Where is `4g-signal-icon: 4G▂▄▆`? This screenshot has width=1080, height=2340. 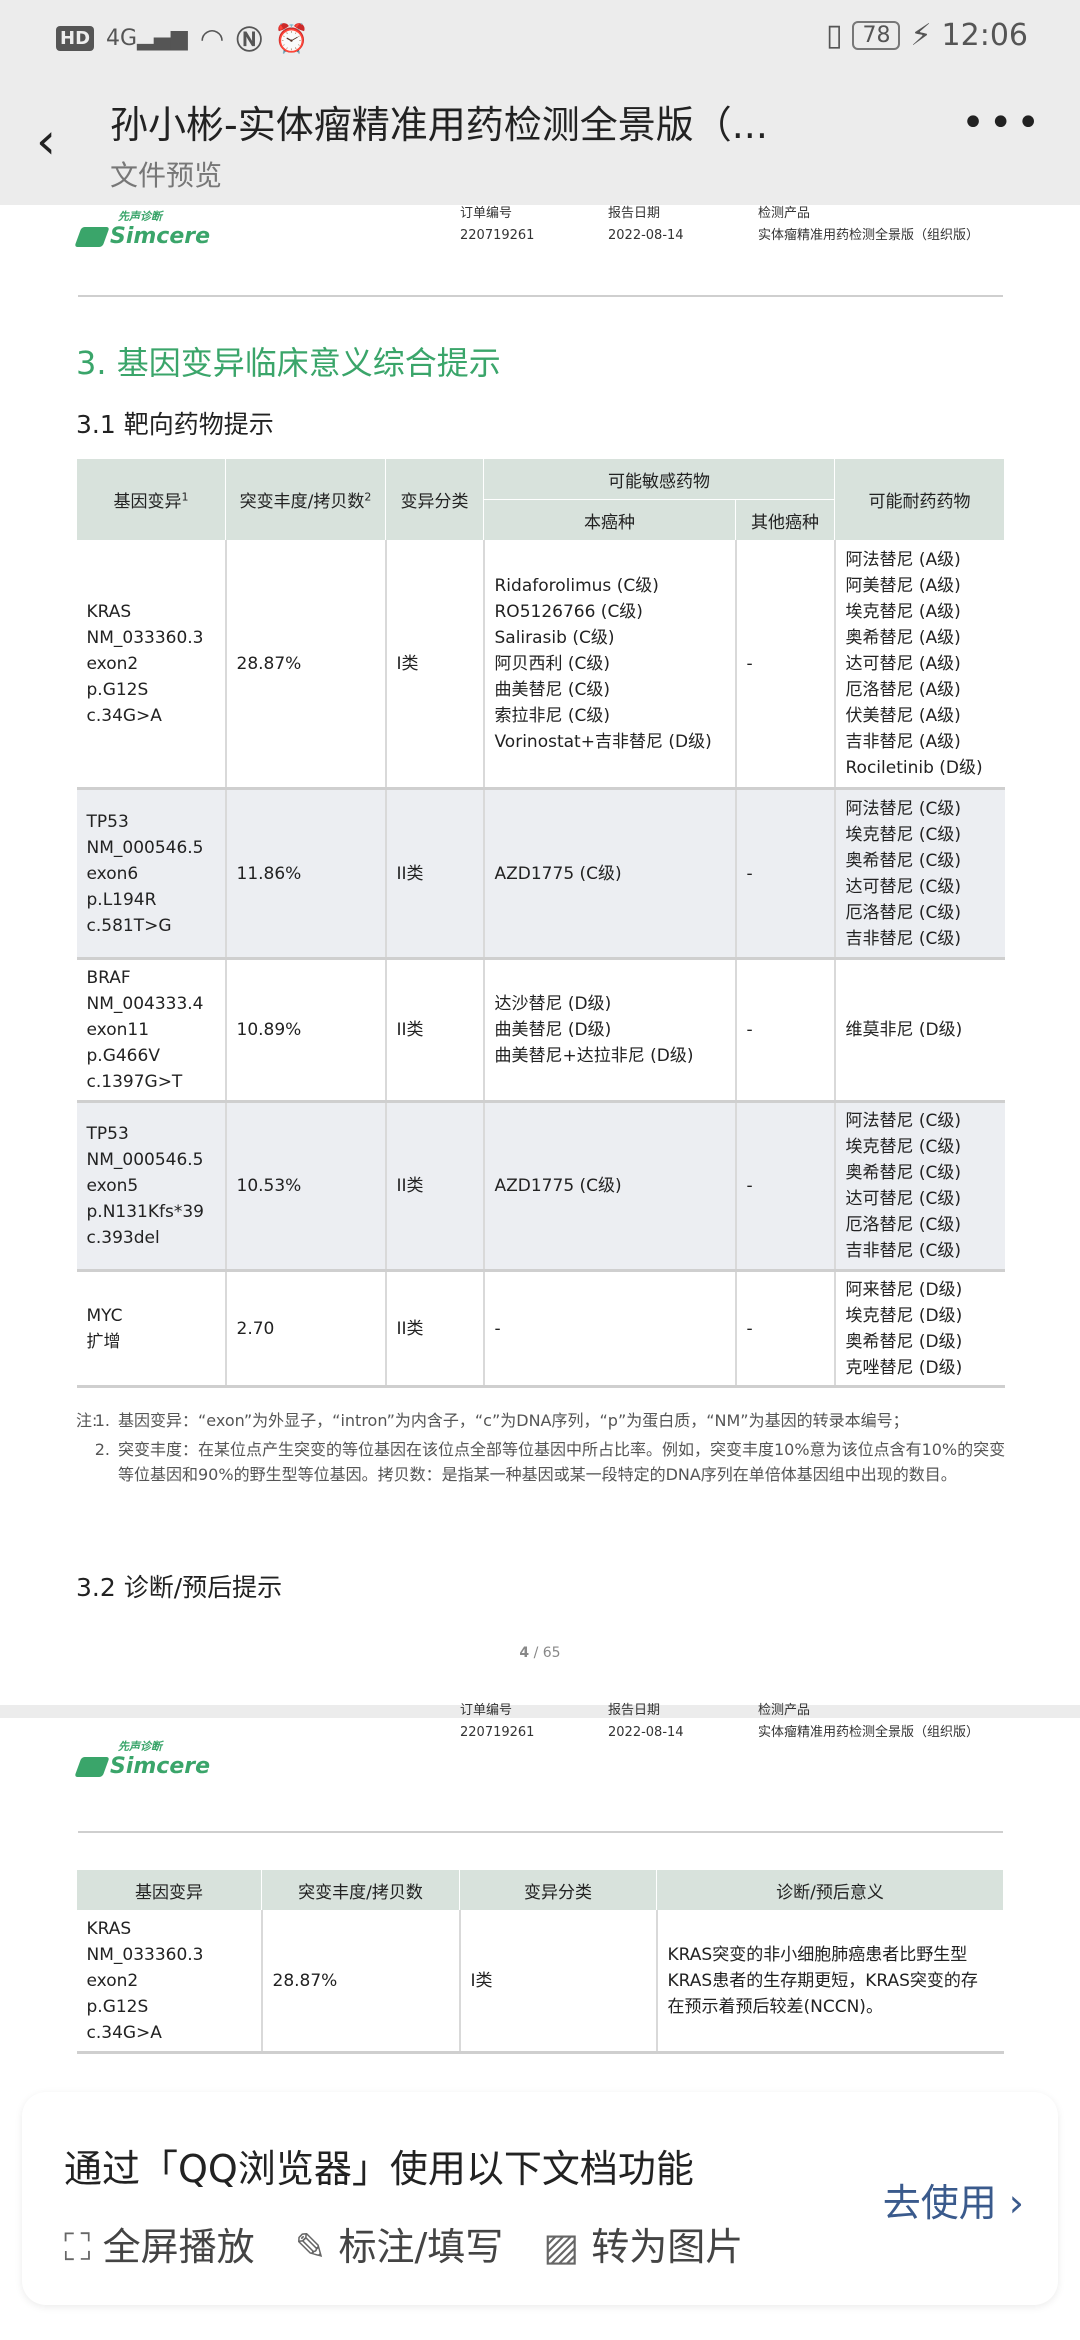
4g-signal-icon: 4G▂▄▆ is located at coordinates (147, 38).